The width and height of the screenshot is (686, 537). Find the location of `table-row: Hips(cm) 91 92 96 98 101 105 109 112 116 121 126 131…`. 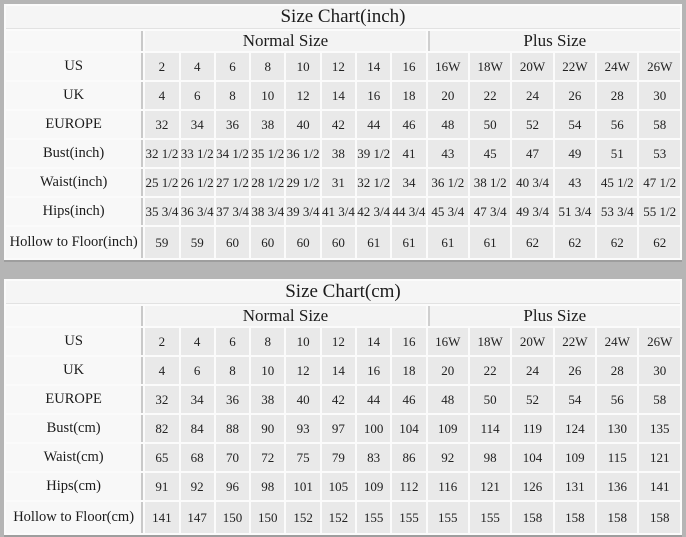

table-row: Hips(cm) 91 92 96 98 101 105 109 112 116 121 126 131… is located at coordinates (343, 486).